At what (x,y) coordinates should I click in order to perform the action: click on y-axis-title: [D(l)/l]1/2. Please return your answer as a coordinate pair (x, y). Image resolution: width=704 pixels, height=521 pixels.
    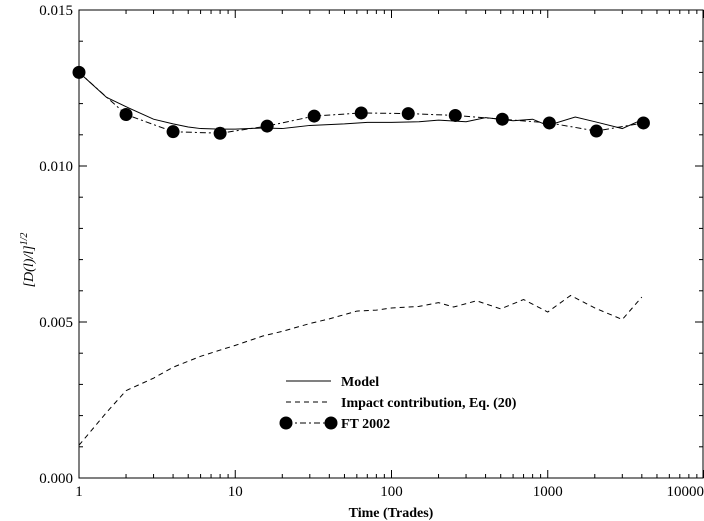
    Looking at the image, I should click on (28, 260).